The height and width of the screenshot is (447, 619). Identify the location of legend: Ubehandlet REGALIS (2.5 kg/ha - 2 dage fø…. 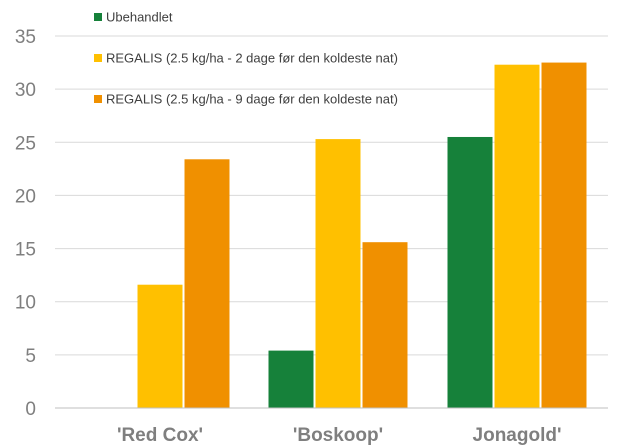
(246, 58).